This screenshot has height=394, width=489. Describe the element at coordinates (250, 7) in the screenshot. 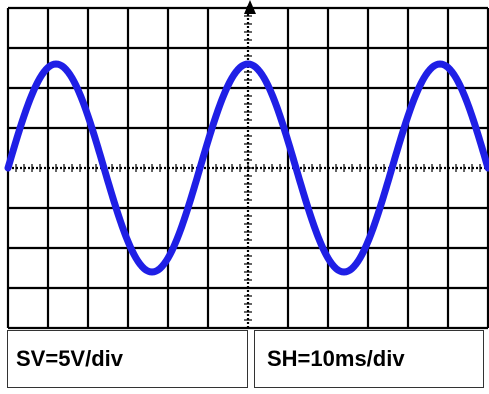

I see `y-axis-arrow-icon` at that location.